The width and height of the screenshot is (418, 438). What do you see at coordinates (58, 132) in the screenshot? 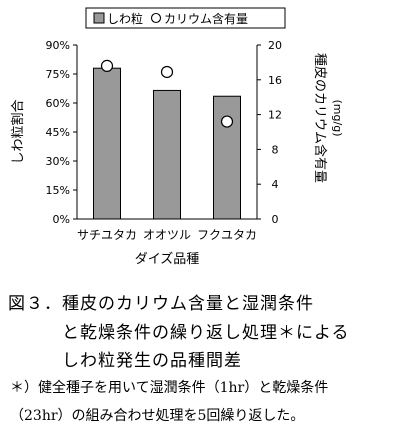
I see `left-tick-label: 45%` at bounding box center [58, 132].